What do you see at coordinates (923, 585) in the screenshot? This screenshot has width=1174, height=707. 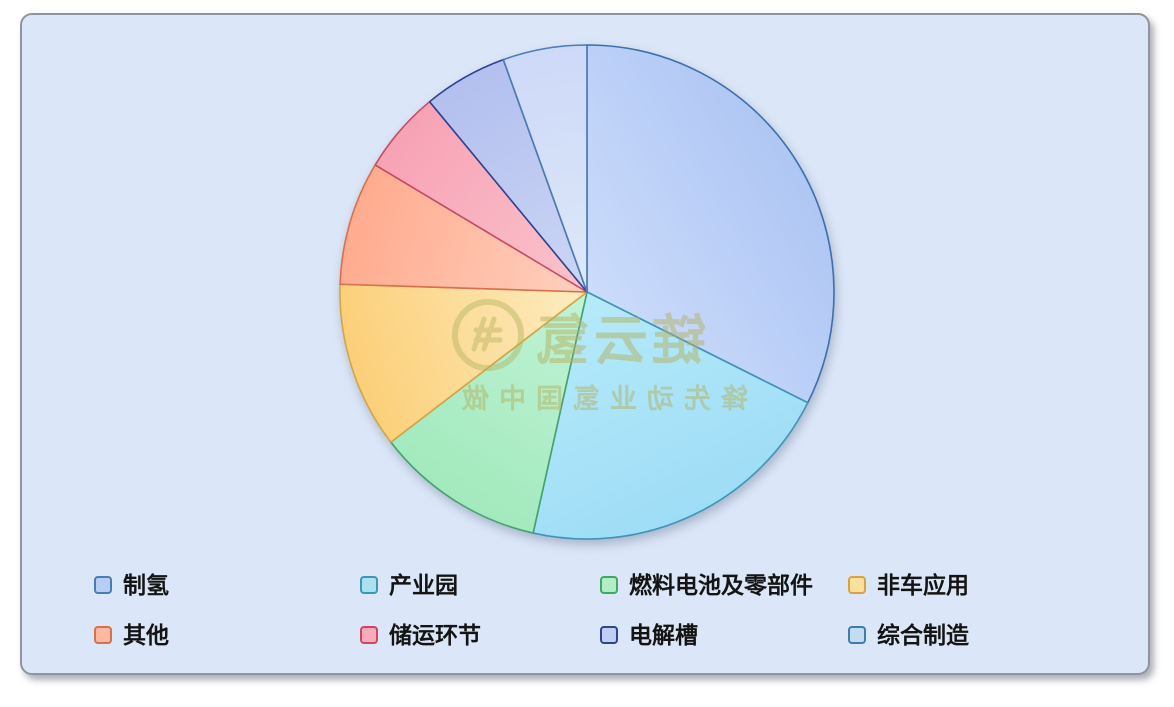 I see `legend-label: 非车应用` at bounding box center [923, 585].